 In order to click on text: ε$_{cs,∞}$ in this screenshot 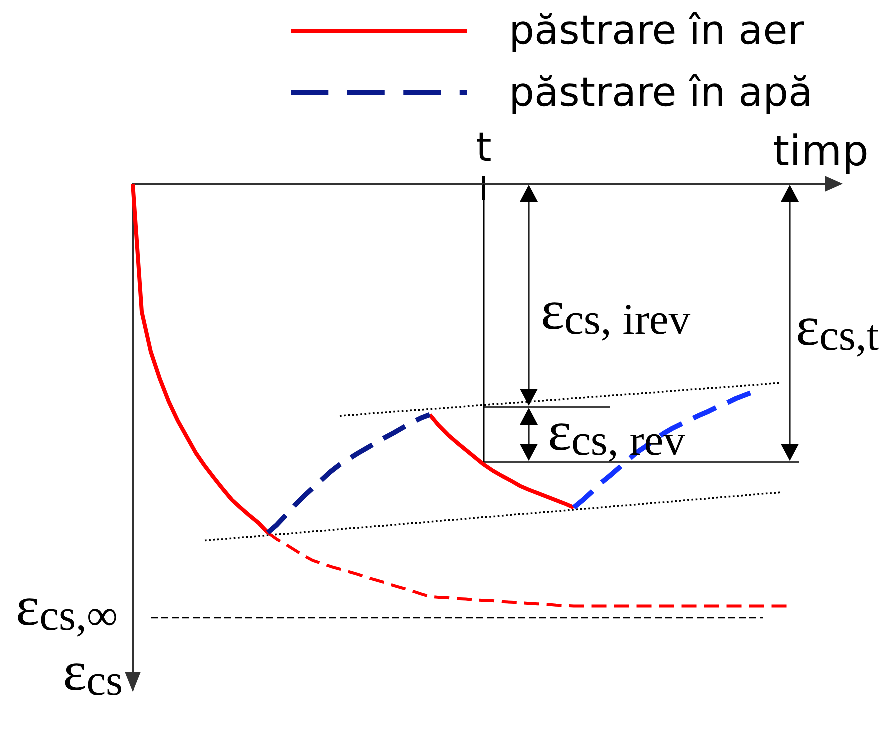, I will do `click(67, 608)`.